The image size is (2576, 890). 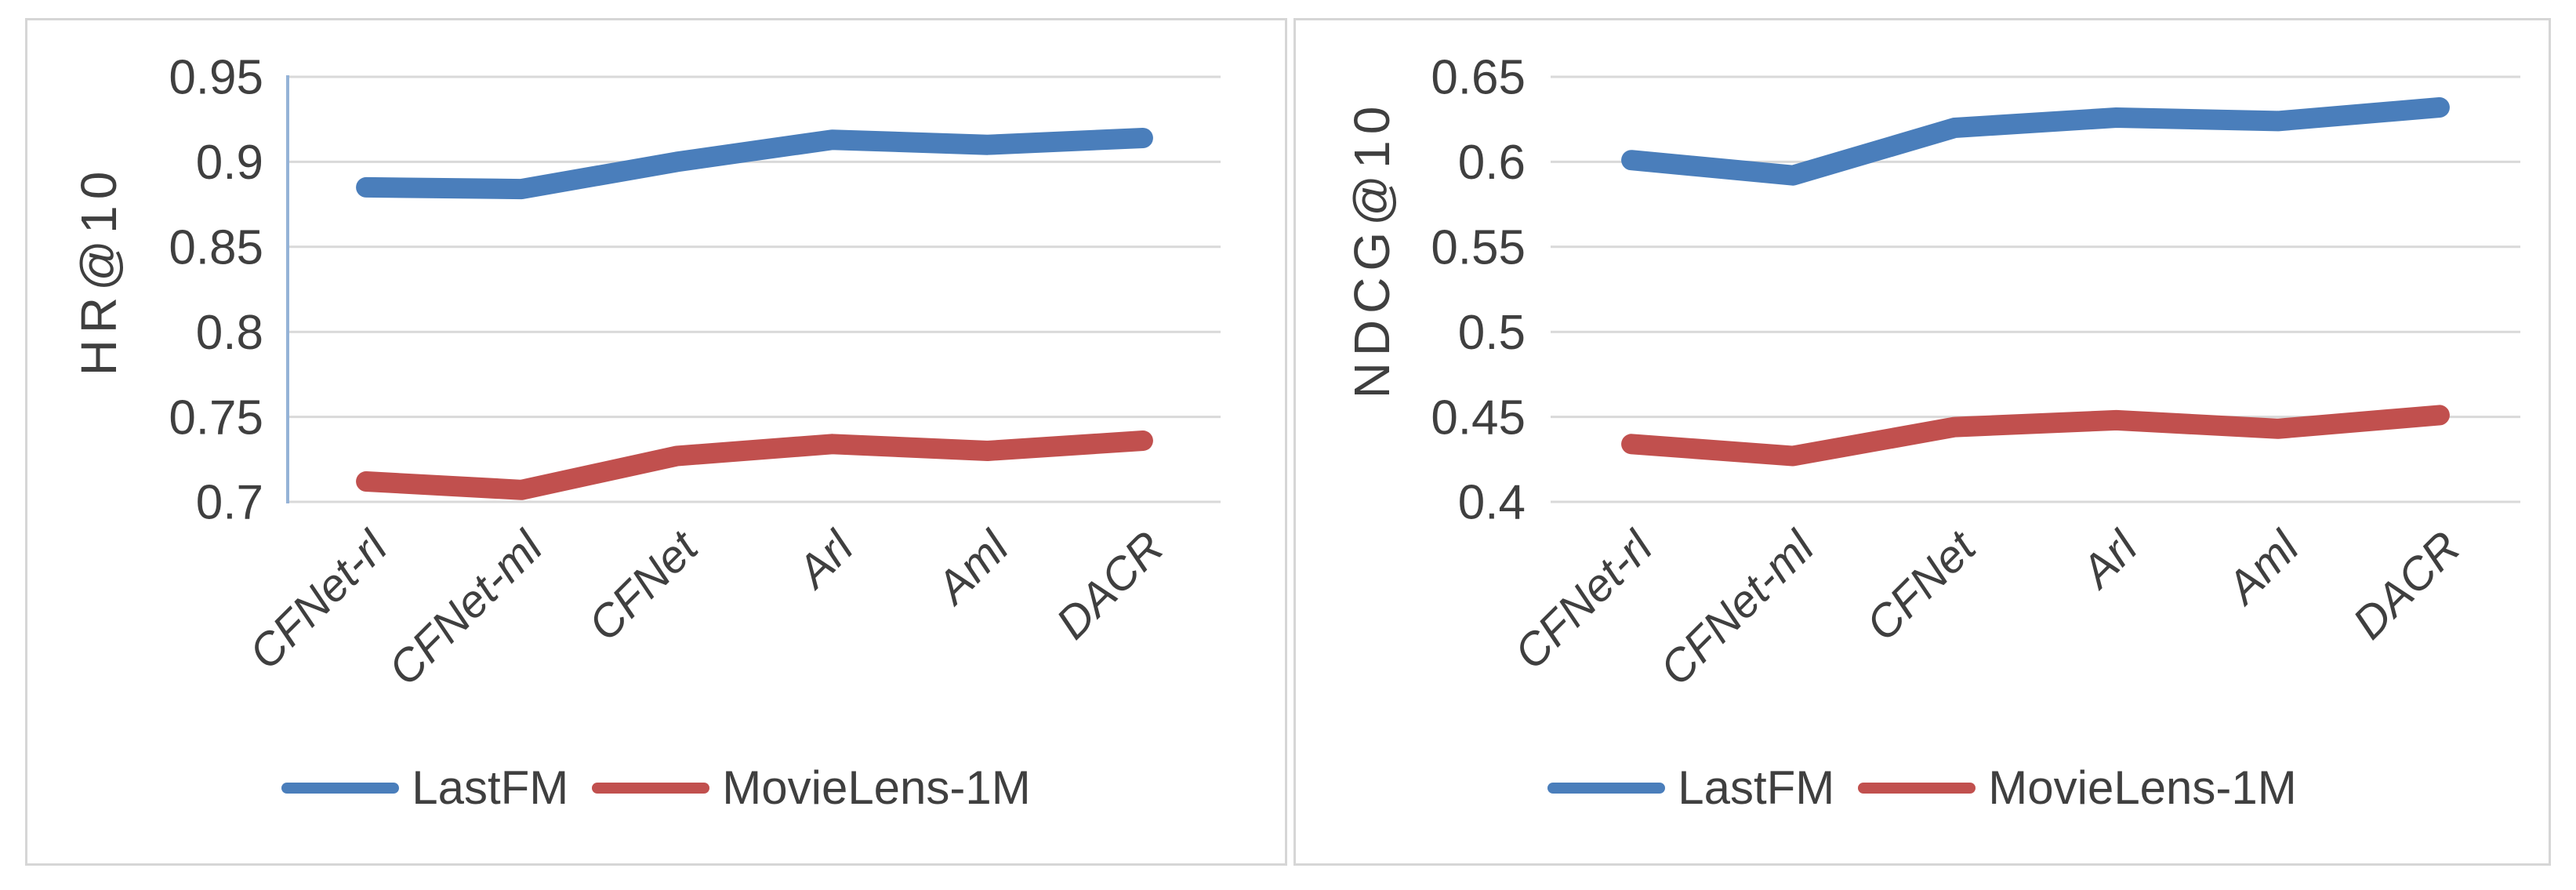 What do you see at coordinates (229, 163) in the screenshot?
I see `y-tick-label: 0.9` at bounding box center [229, 163].